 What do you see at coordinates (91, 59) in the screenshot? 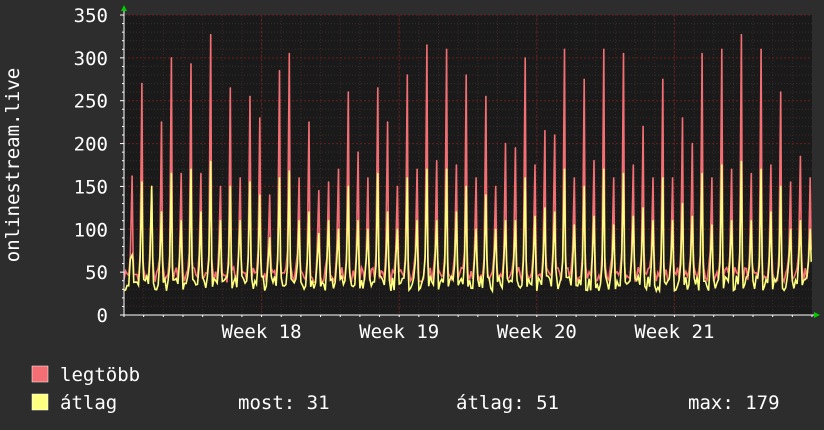
I see `y-tick-label: 300` at bounding box center [91, 59].